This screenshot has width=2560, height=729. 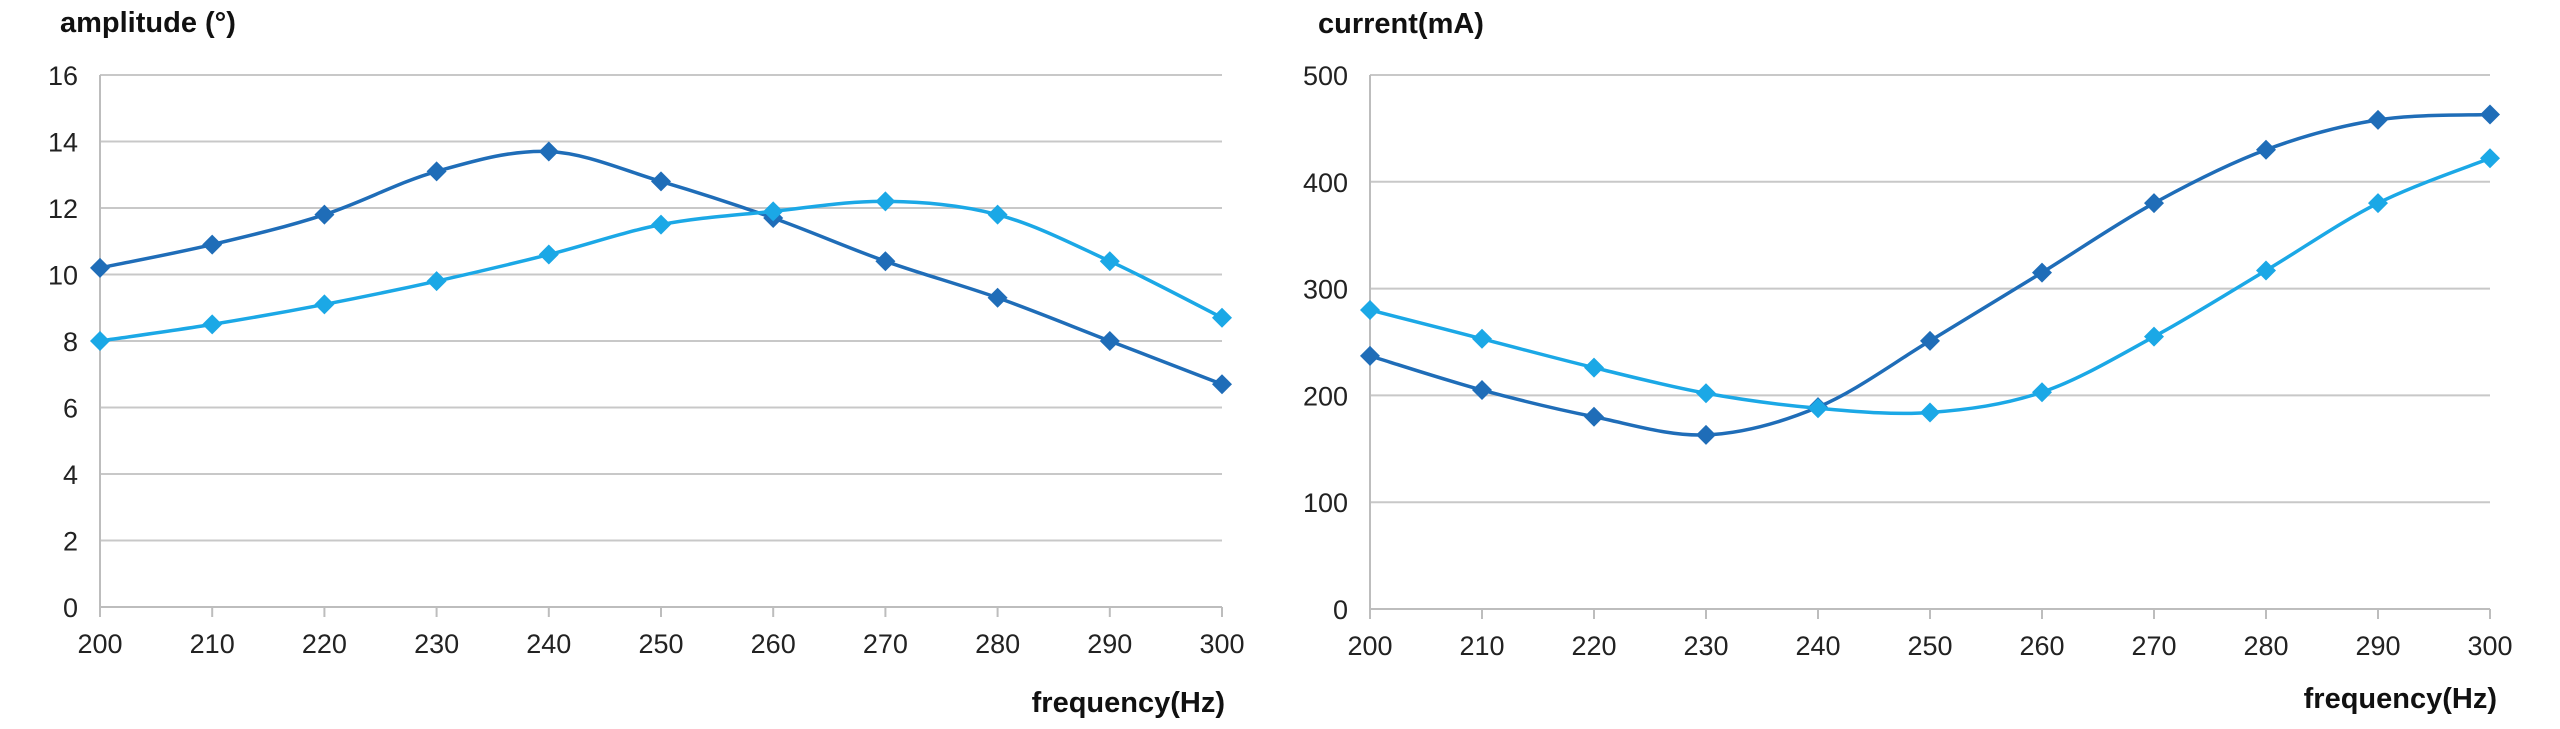 I want to click on y-tick-label: 14, so click(x=63, y=143).